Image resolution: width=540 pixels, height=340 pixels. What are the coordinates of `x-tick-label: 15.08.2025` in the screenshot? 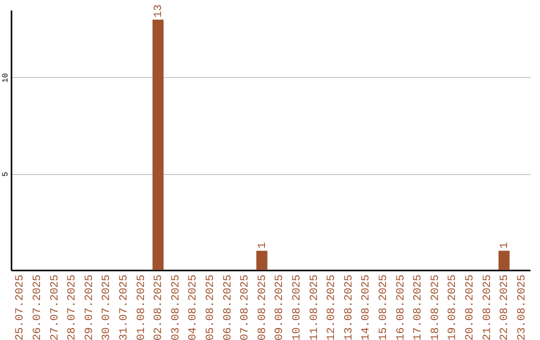 It's located at (384, 307).